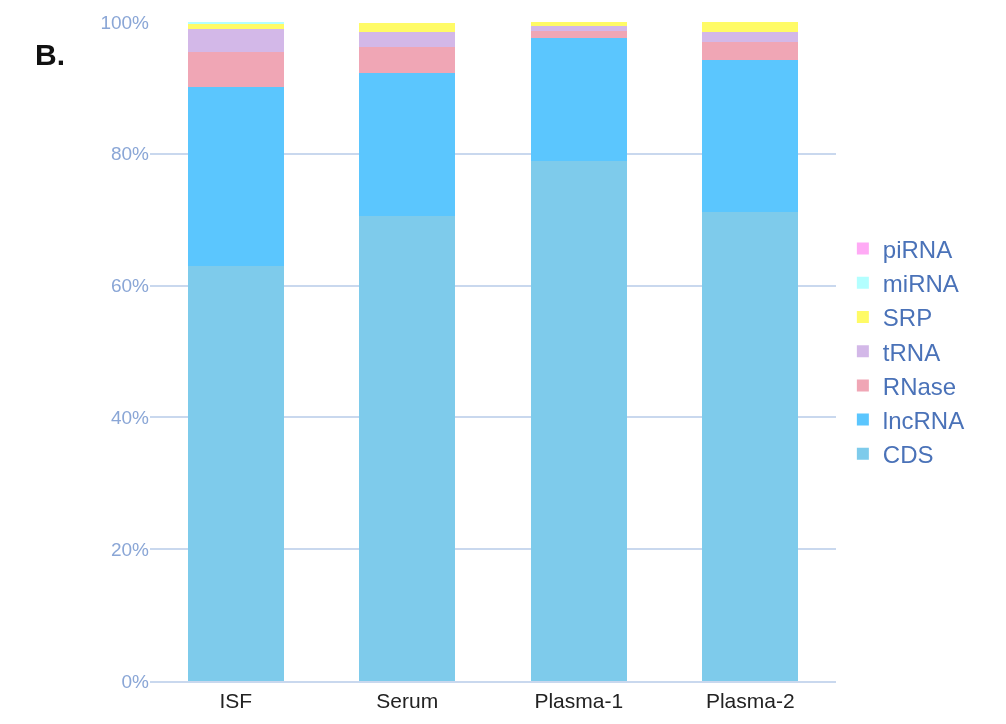 The image size is (1006, 724). Describe the element at coordinates (125, 22) in the screenshot. I see `y-tick-label: 100%` at that location.